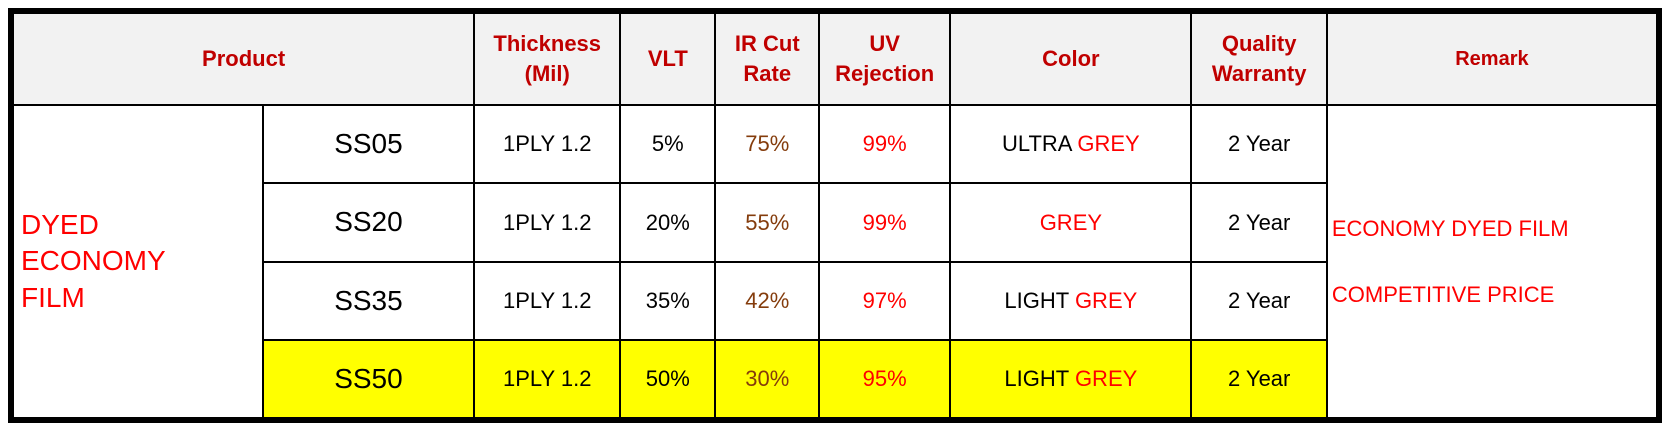 This screenshot has width=1669, height=431. Describe the element at coordinates (767, 144) in the screenshot. I see `ir-cut-value: 75%` at that location.